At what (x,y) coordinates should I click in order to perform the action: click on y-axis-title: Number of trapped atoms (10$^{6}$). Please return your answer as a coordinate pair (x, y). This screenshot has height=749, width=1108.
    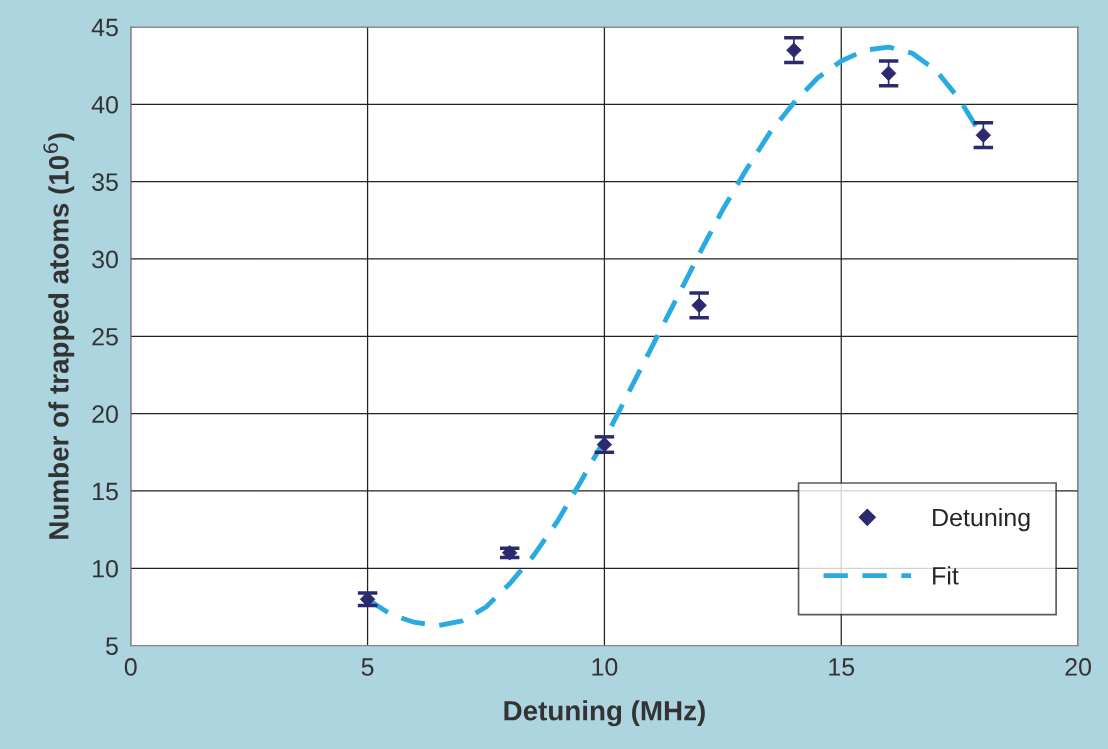
    Looking at the image, I should click on (59, 336).